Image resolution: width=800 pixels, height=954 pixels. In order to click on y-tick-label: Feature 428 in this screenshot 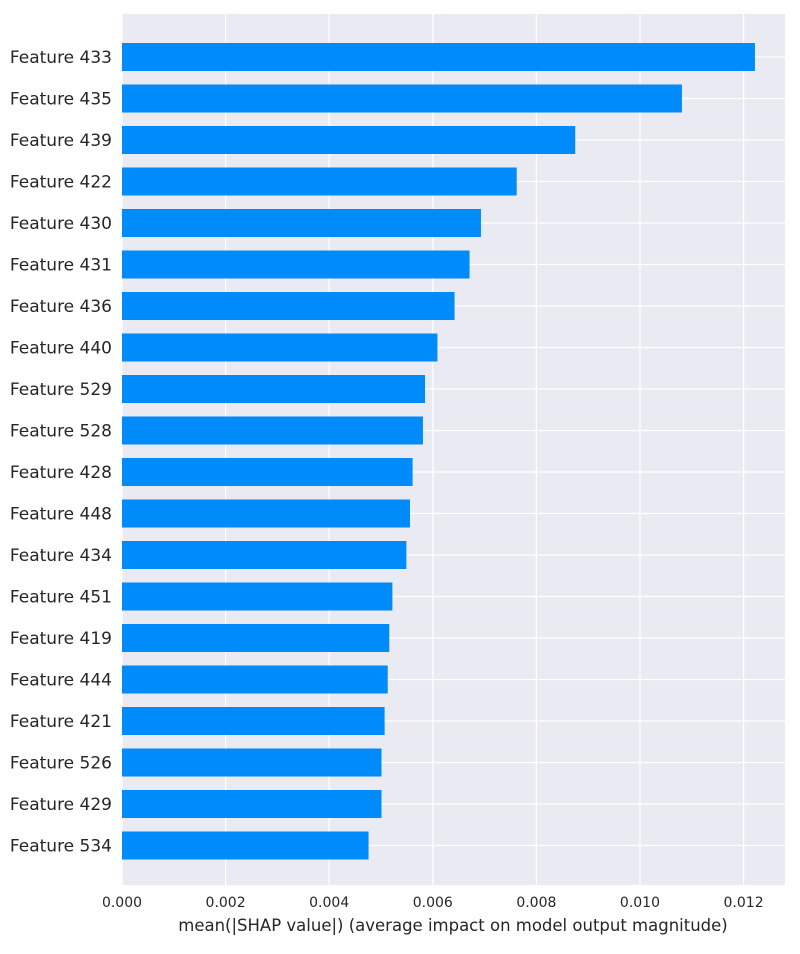, I will do `click(61, 473)`.